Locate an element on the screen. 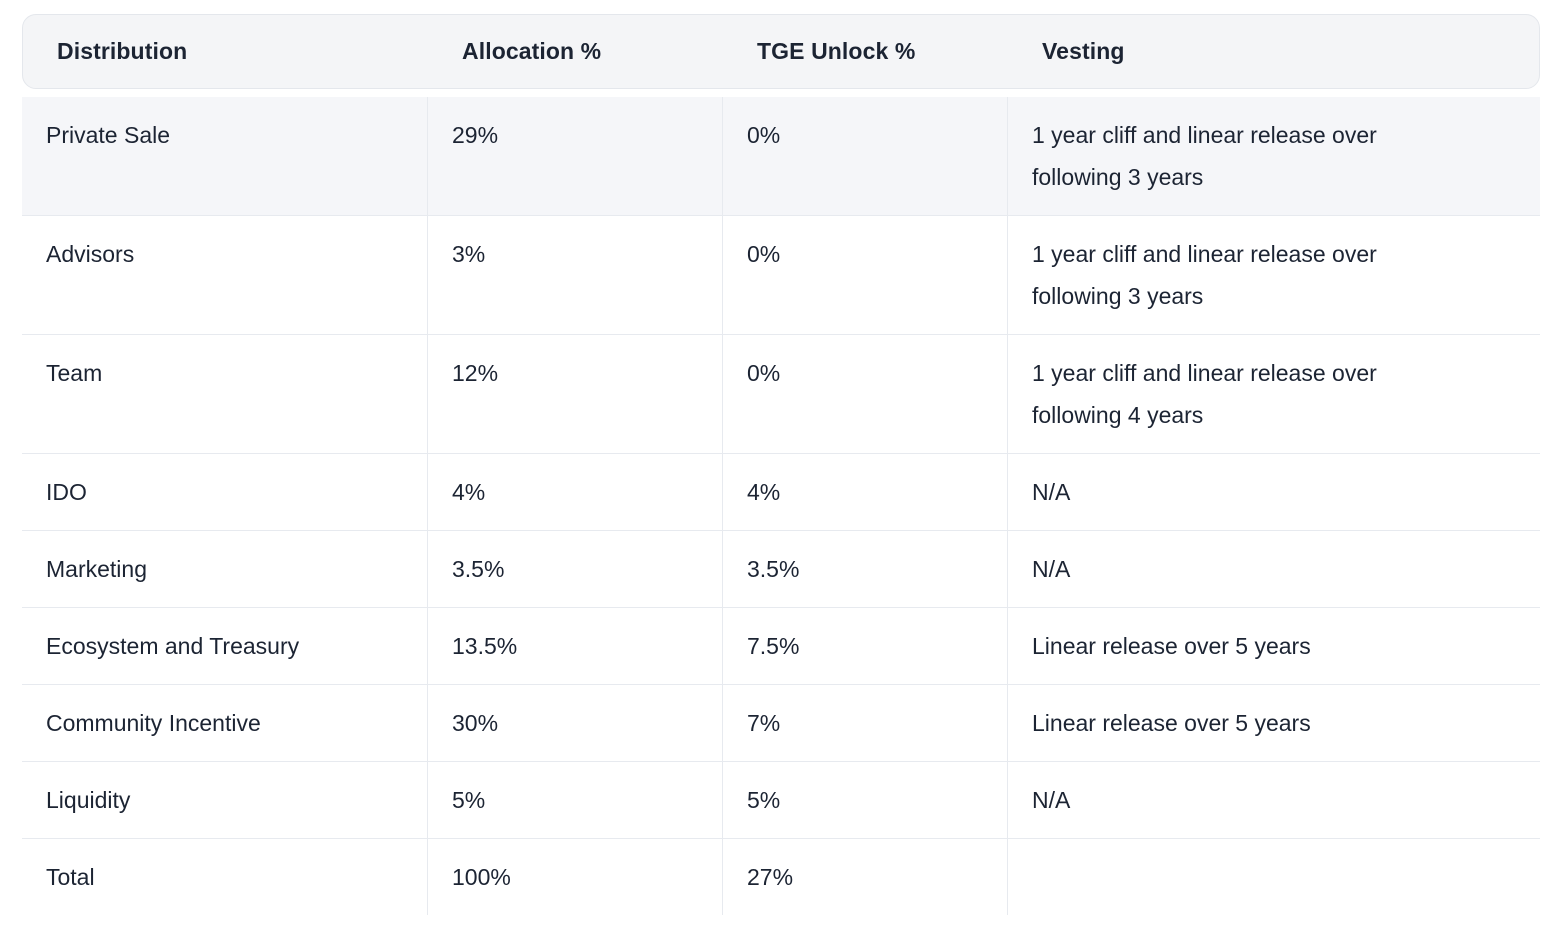 The height and width of the screenshot is (936, 1552). cell-distribution: Ecosystem and Treasury is located at coordinates (173, 646).